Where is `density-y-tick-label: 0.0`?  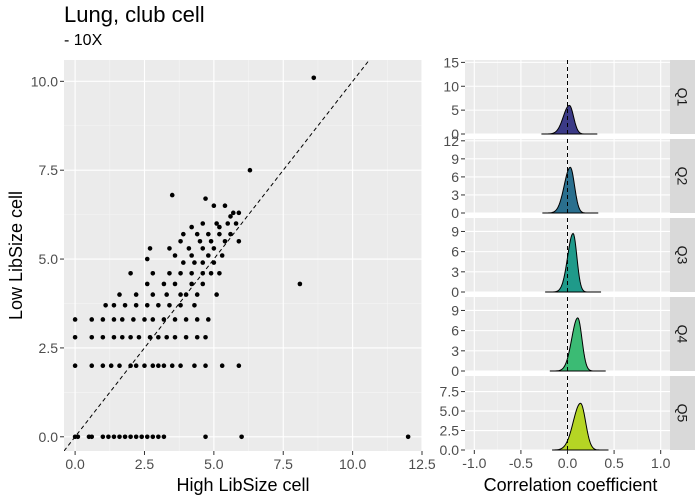
density-y-tick-label: 0.0 is located at coordinates (450, 450).